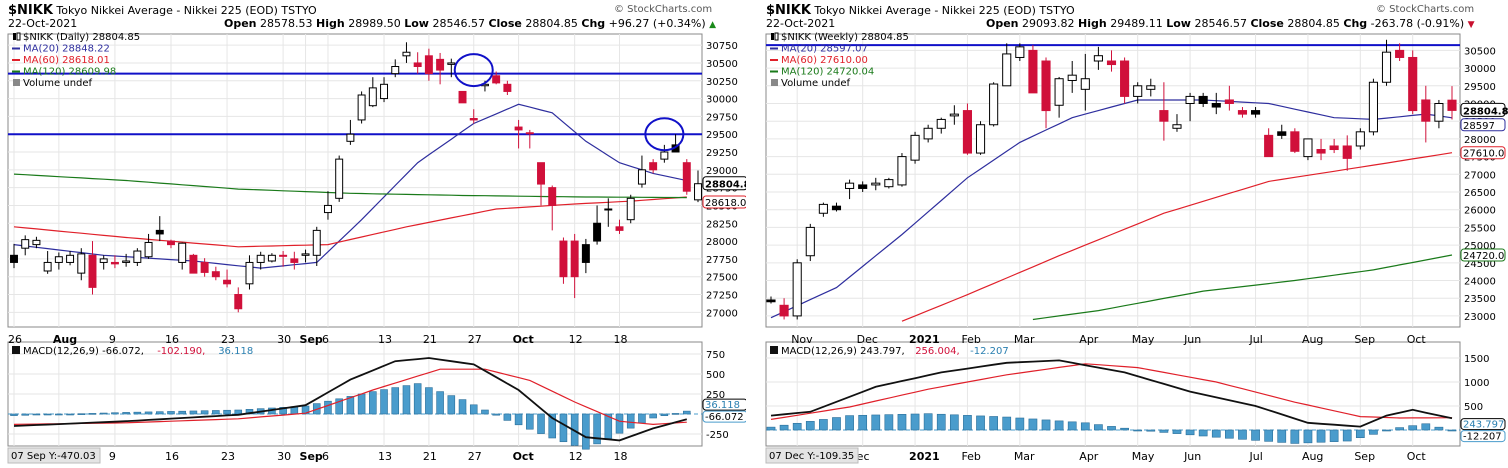 The image size is (1508, 468). I want to click on macd-tick-label: 500, so click(715, 375).